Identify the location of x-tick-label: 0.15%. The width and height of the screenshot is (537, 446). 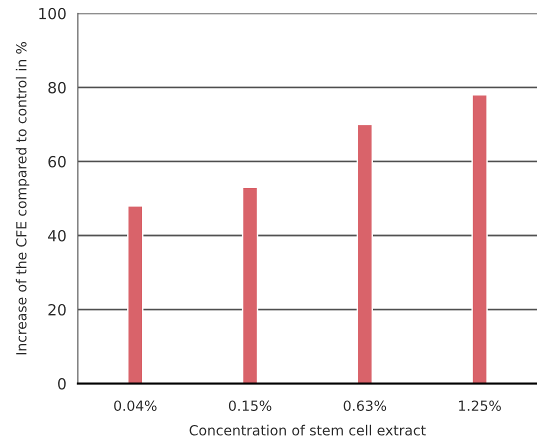
(250, 405).